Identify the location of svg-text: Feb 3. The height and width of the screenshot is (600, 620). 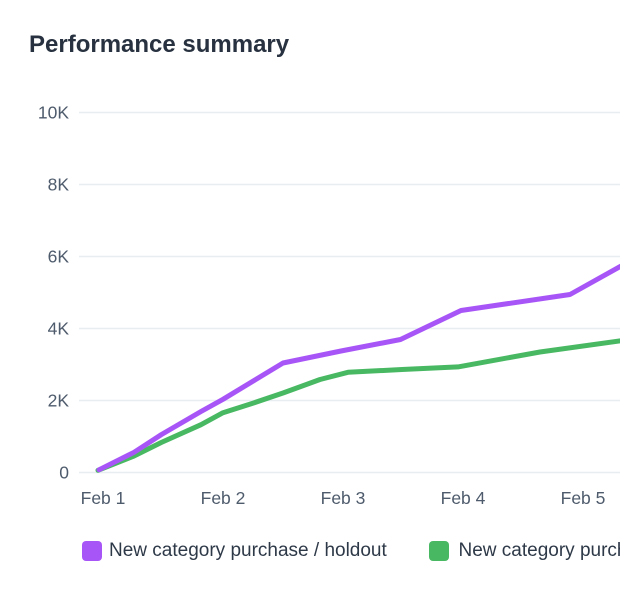
(343, 498).